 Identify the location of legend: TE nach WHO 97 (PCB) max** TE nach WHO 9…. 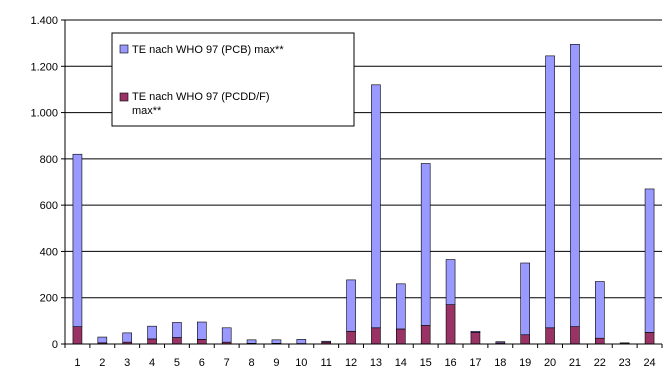
(233, 79).